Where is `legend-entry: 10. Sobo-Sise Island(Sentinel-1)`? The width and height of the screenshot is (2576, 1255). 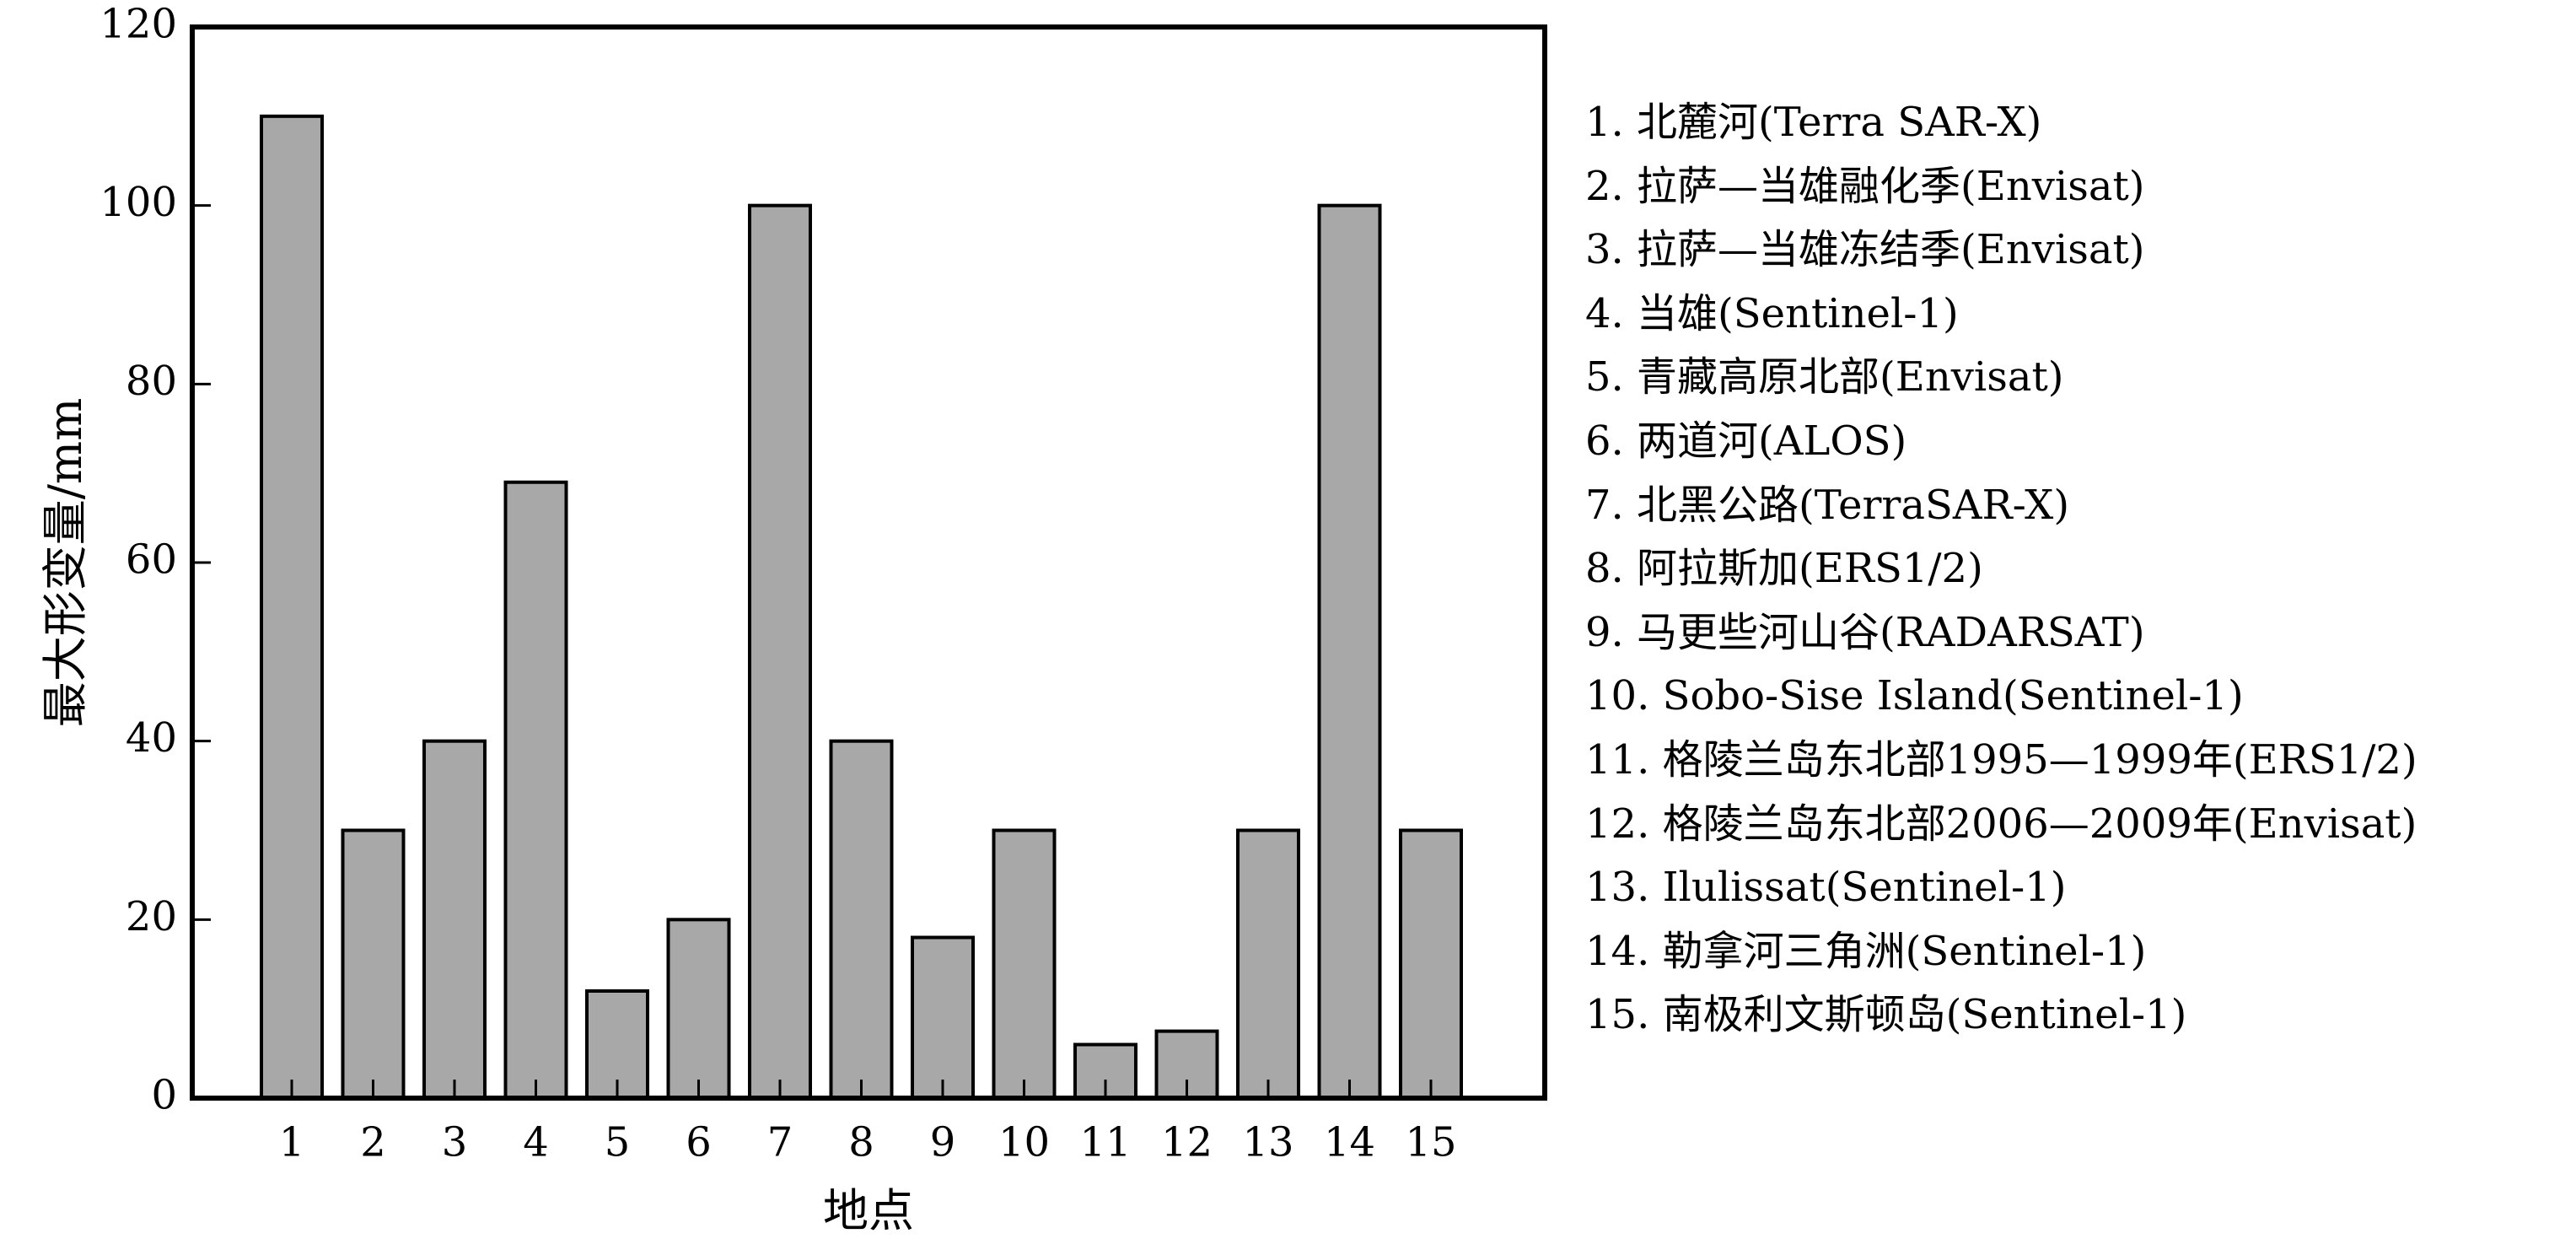 legend-entry: 10. Sobo-Sise Island(Sentinel-1) is located at coordinates (1914, 696).